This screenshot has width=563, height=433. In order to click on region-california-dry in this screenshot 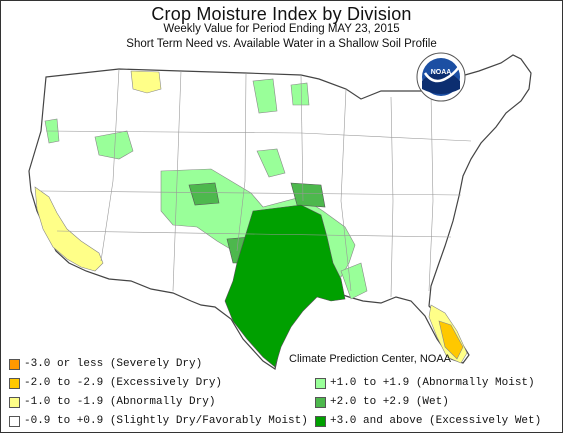, I will do `click(69, 229)`.